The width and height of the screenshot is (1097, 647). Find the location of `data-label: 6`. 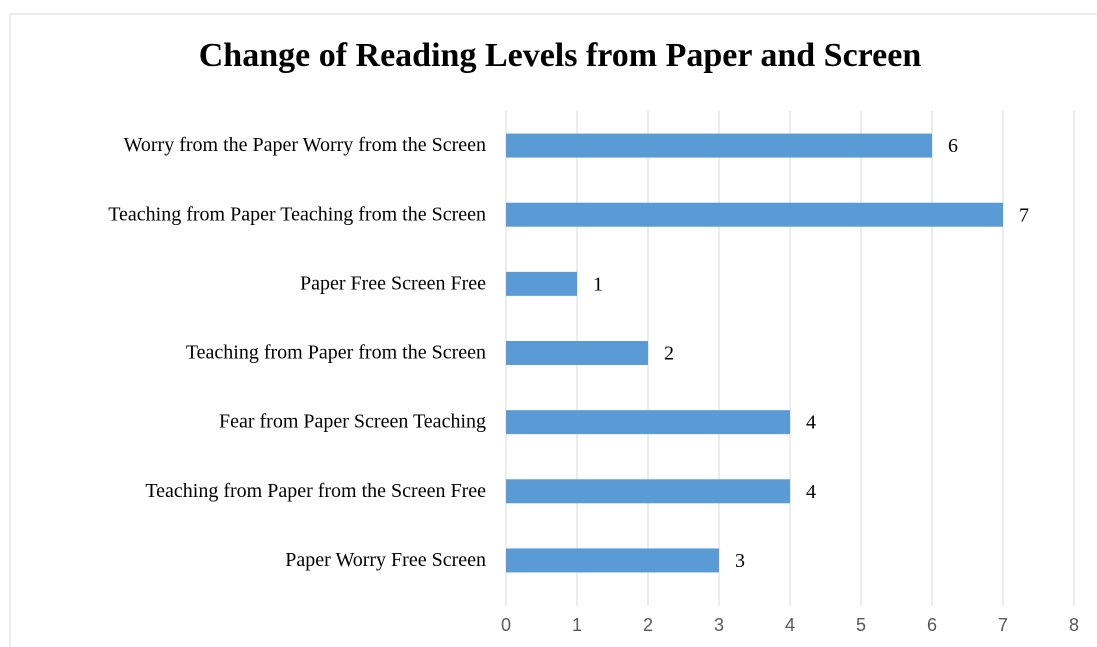

data-label: 6 is located at coordinates (953, 146).